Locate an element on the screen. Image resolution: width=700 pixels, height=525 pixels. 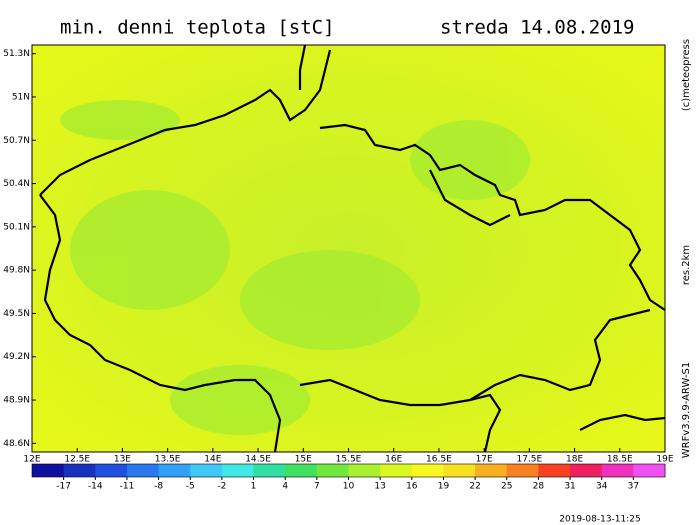
colorbar-tick-label: -11 is located at coordinates (127, 487).